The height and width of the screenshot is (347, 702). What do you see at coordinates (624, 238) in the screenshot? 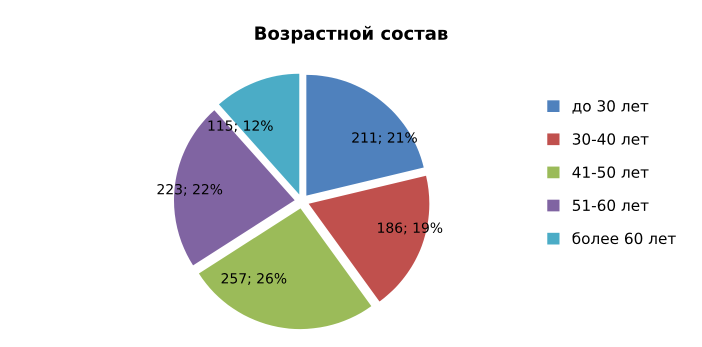
I see `legend-label: более 60 лет` at bounding box center [624, 238].